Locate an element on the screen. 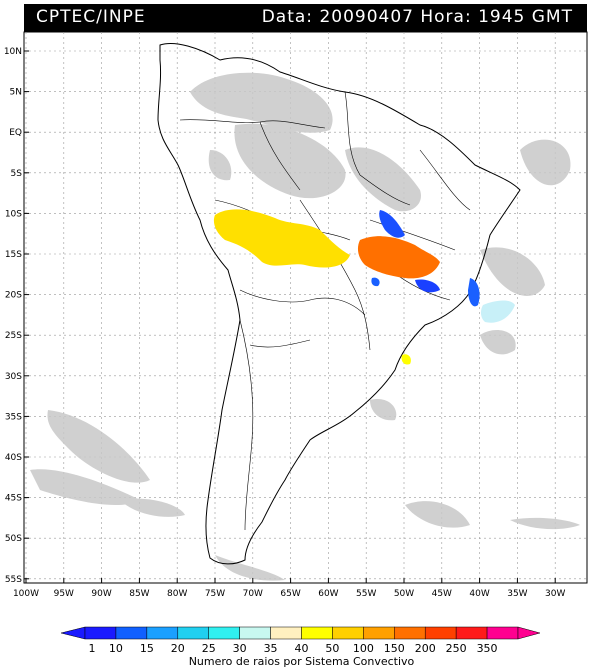 This screenshot has width=600, height=670. colorbar-value: 350 is located at coordinates (487, 648).